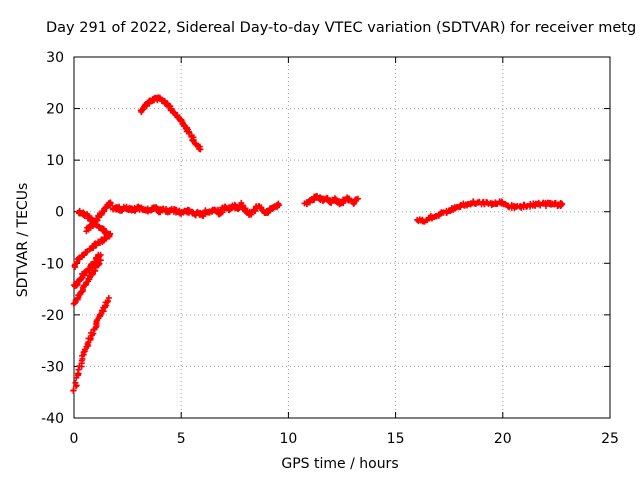 The image size is (640, 480). What do you see at coordinates (52, 264) in the screenshot?
I see `y-tick-label: -10` at bounding box center [52, 264].